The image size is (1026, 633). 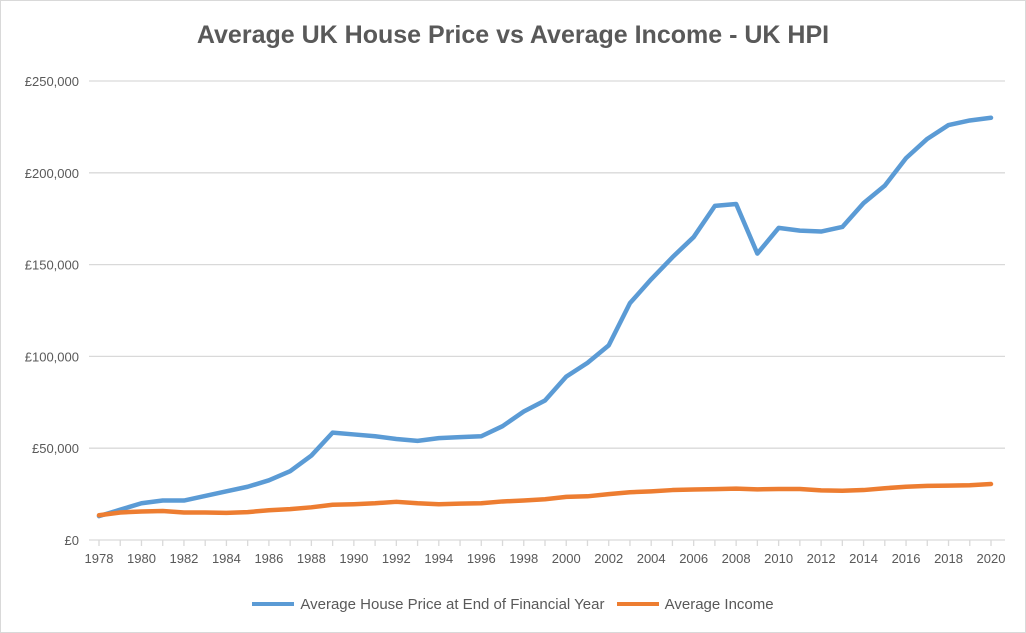 What do you see at coordinates (273, 604) in the screenshot?
I see `legend-swatch-house-price` at bounding box center [273, 604].